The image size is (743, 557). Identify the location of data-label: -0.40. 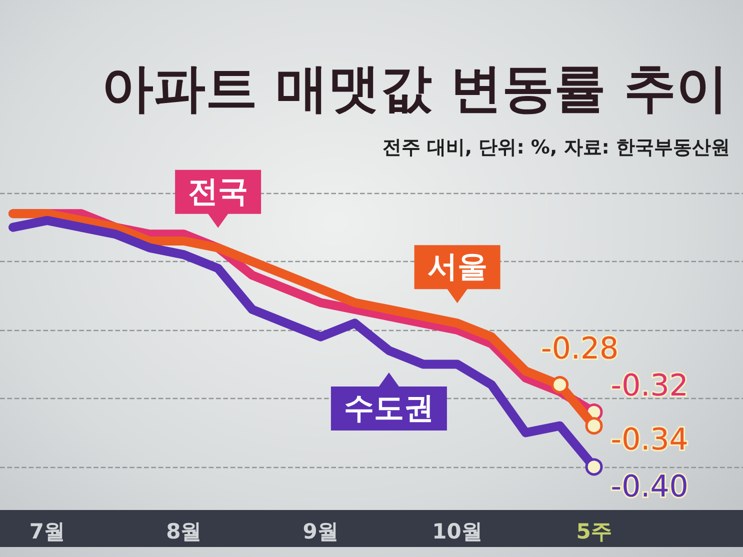
(649, 486).